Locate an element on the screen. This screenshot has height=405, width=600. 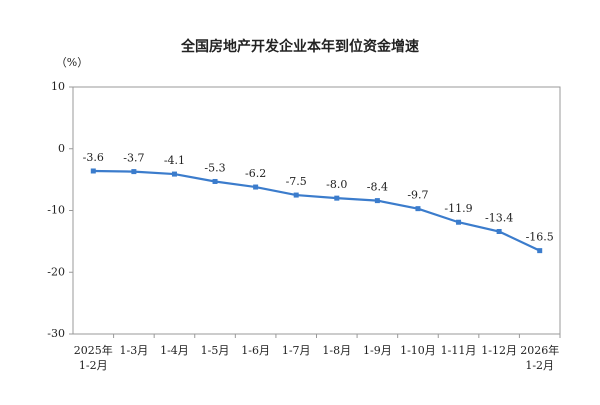
x-tick-label: 1-10月 is located at coordinates (418, 350).